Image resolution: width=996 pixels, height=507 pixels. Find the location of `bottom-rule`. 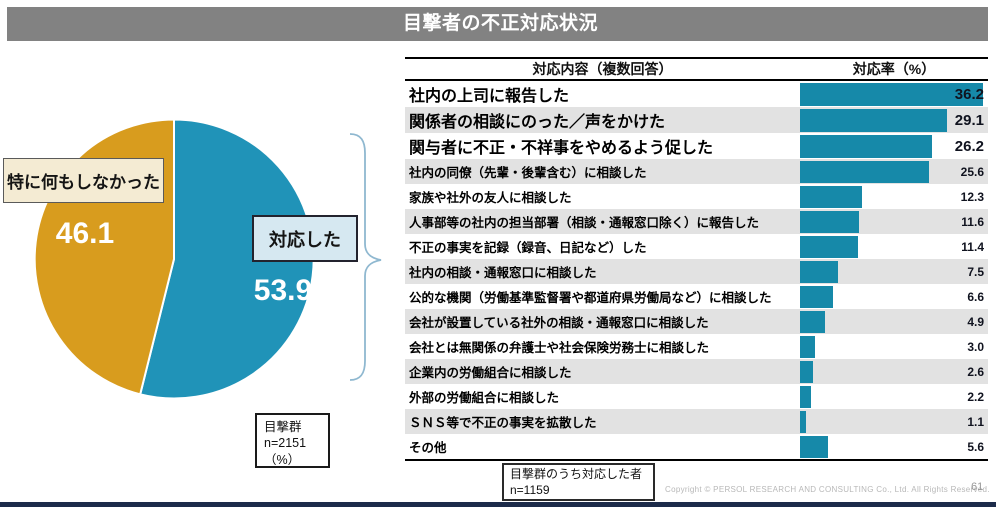

bottom-rule is located at coordinates (498, 504).